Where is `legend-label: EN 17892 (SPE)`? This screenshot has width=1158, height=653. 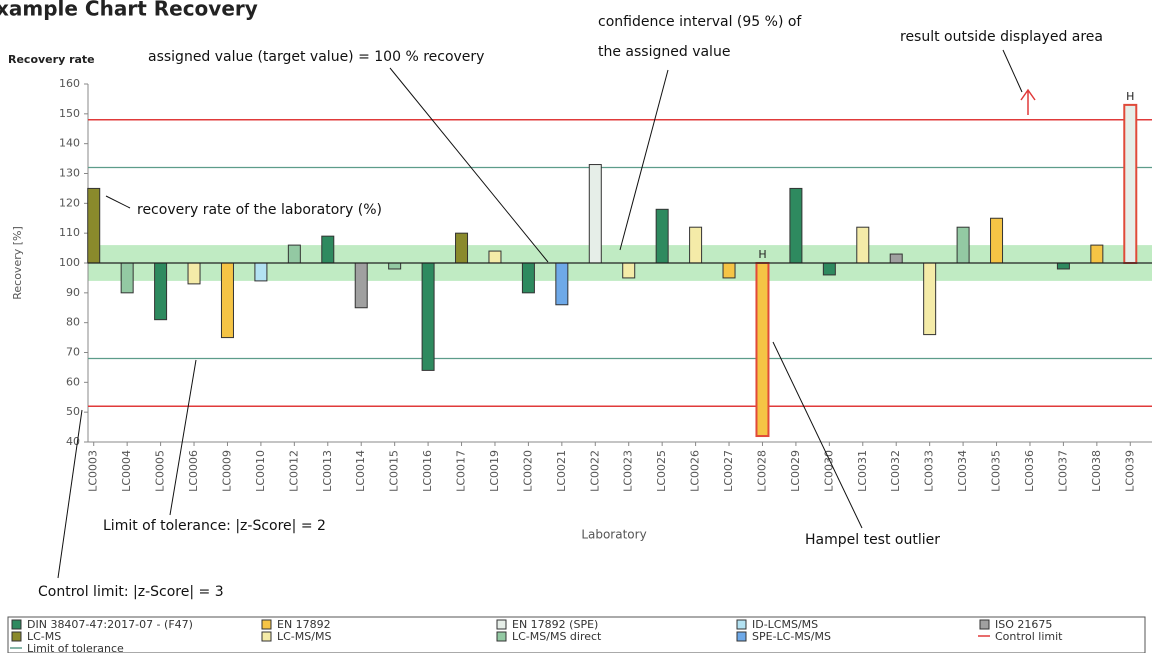 legend-label: EN 17892 (SPE) is located at coordinates (555, 624).